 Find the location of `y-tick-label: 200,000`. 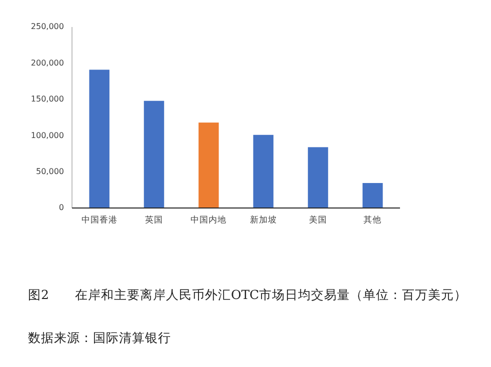

y-tick-label: 200,000 is located at coordinates (47, 63).